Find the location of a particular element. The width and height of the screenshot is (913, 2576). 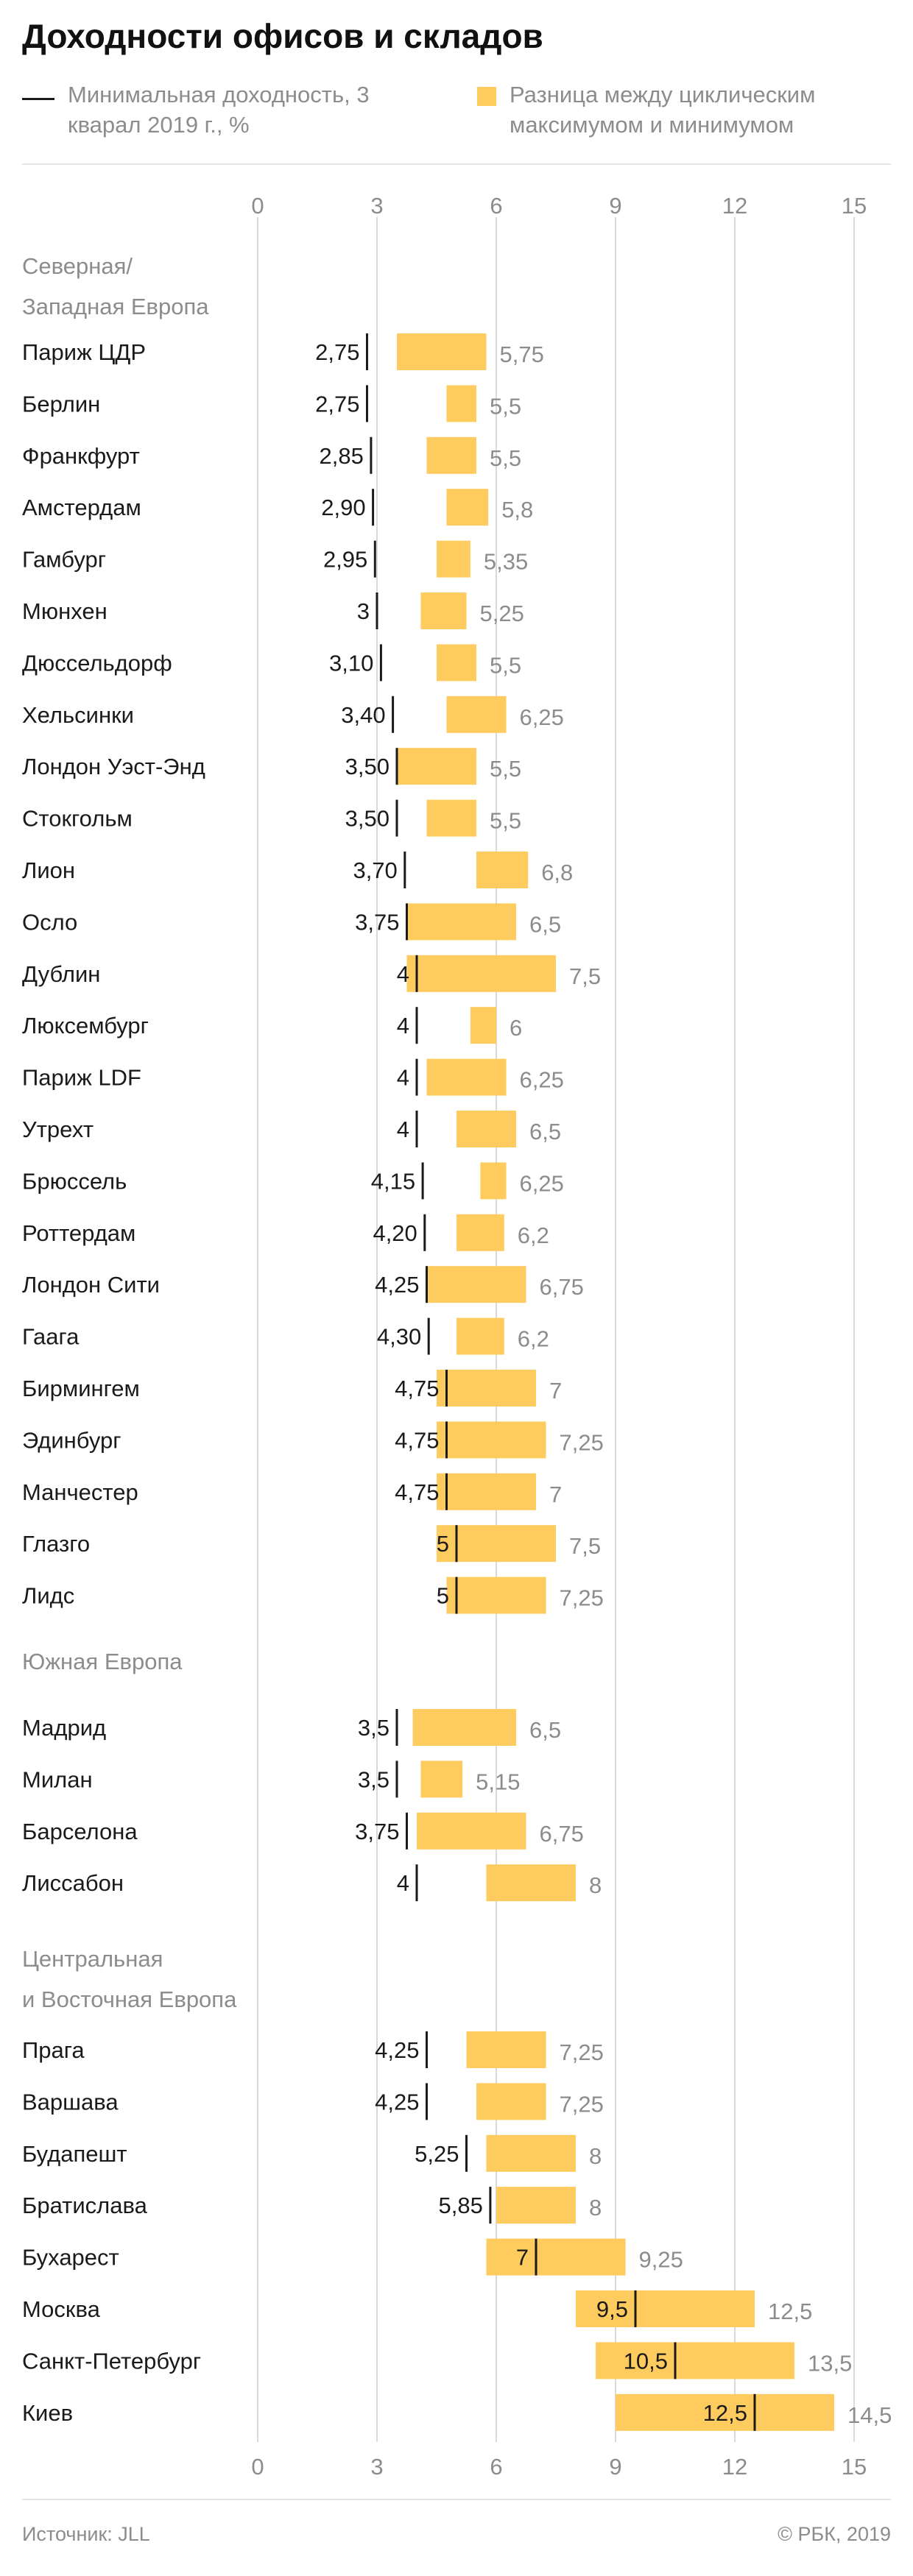

min-yield-label: 3,10 is located at coordinates (351, 663).